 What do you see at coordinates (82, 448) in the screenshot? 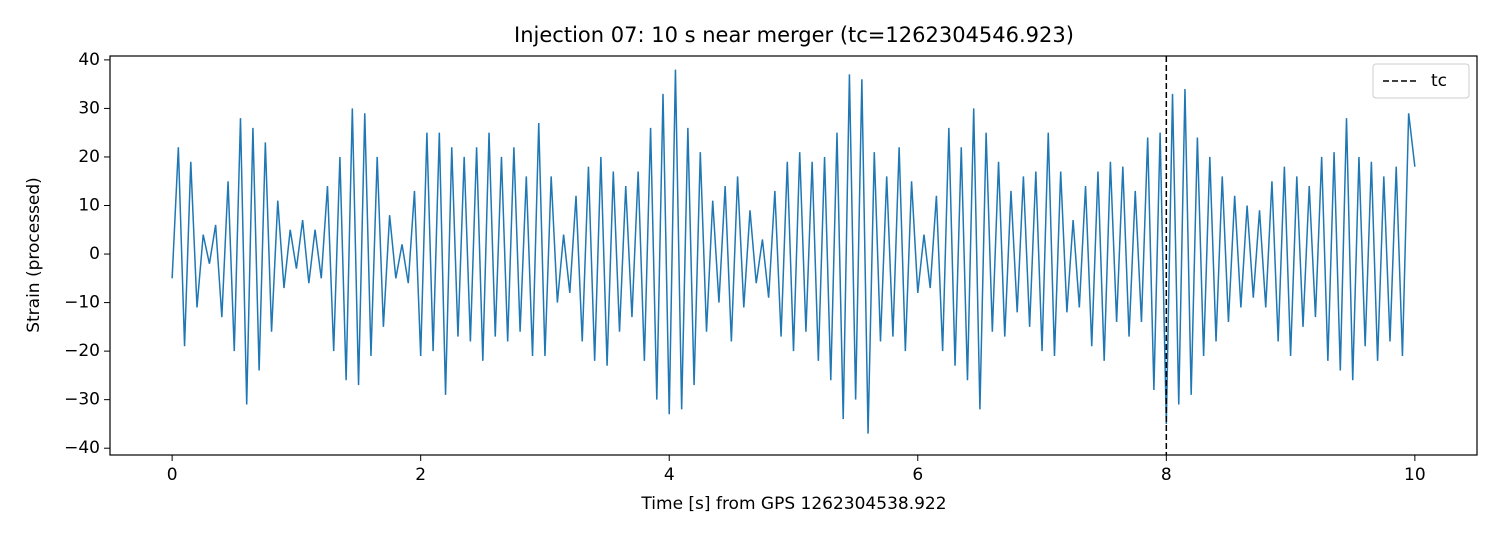
I see `y-tick-label: −40` at bounding box center [82, 448].